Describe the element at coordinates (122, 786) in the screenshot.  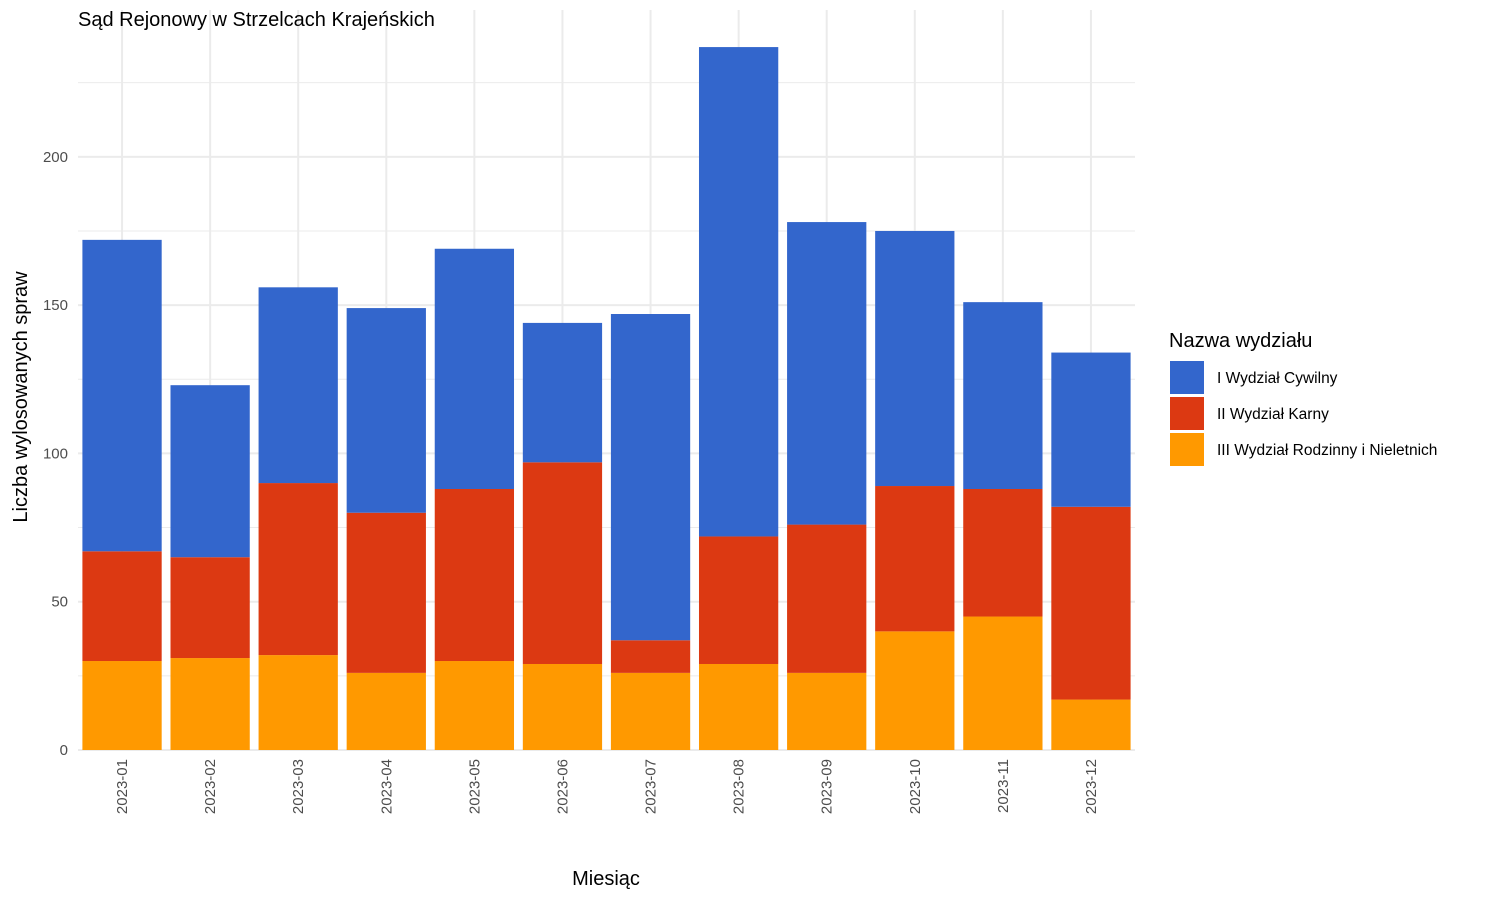
I see `x-tick-label: 2023-01` at that location.